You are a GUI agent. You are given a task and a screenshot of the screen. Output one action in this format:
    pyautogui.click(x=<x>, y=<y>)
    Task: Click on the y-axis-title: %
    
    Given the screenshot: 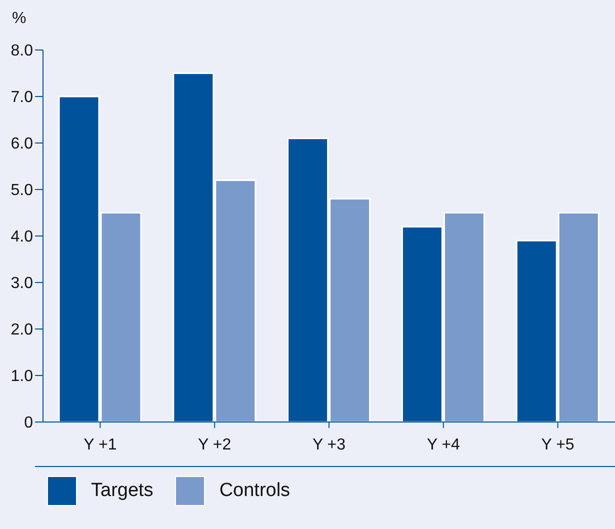 What is the action you would take?
    pyautogui.click(x=19, y=19)
    